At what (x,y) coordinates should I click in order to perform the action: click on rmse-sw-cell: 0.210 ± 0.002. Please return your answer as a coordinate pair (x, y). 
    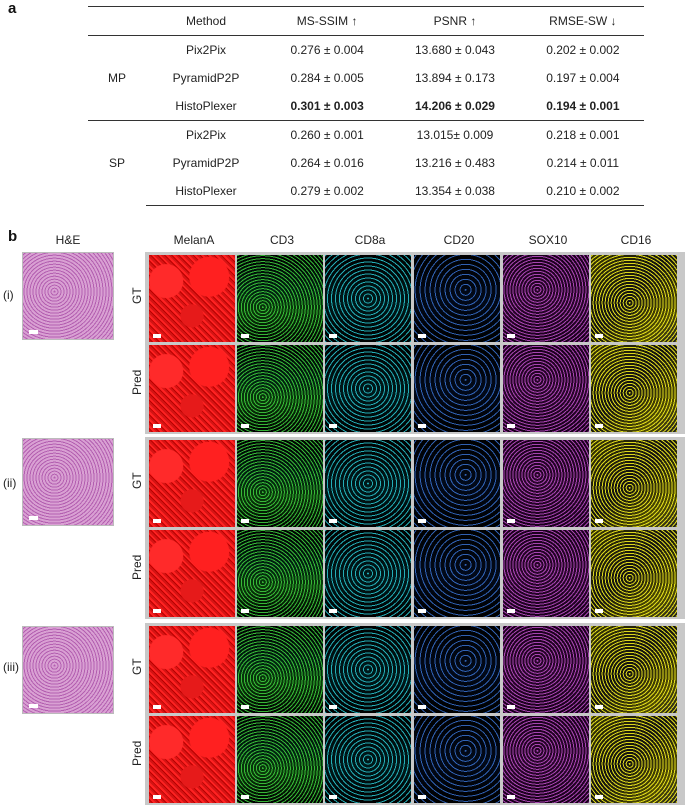
    Looking at the image, I should click on (582, 191).